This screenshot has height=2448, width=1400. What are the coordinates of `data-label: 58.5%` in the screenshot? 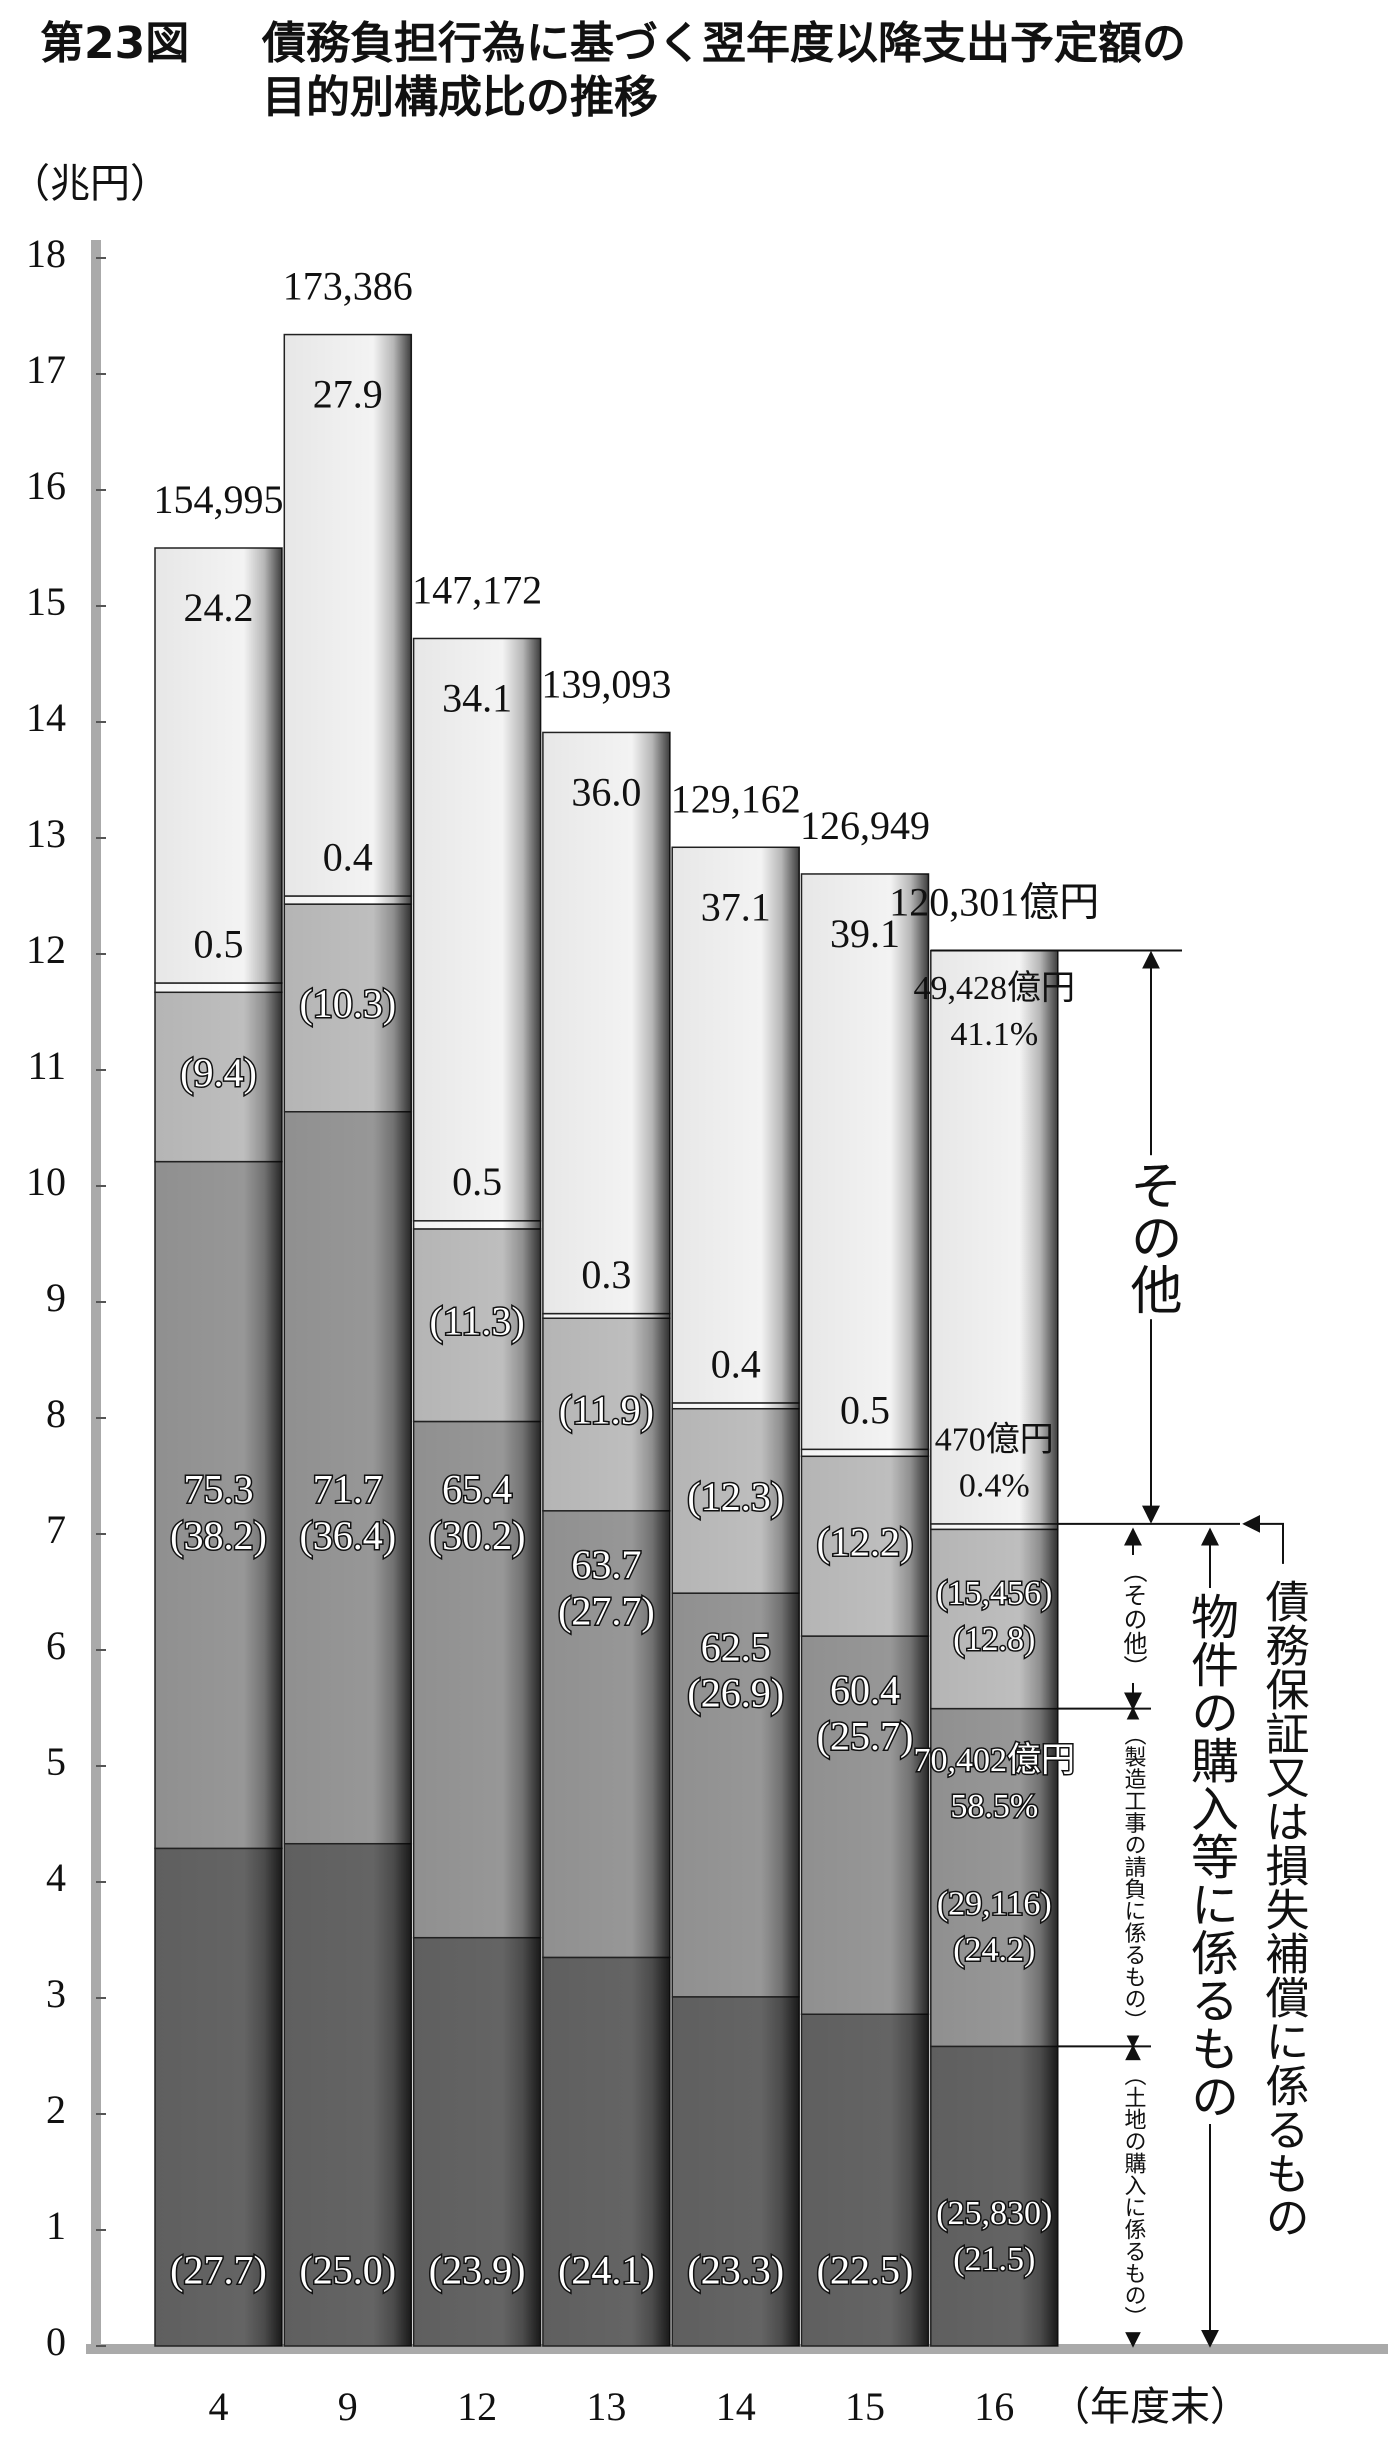 It's located at (994, 1806).